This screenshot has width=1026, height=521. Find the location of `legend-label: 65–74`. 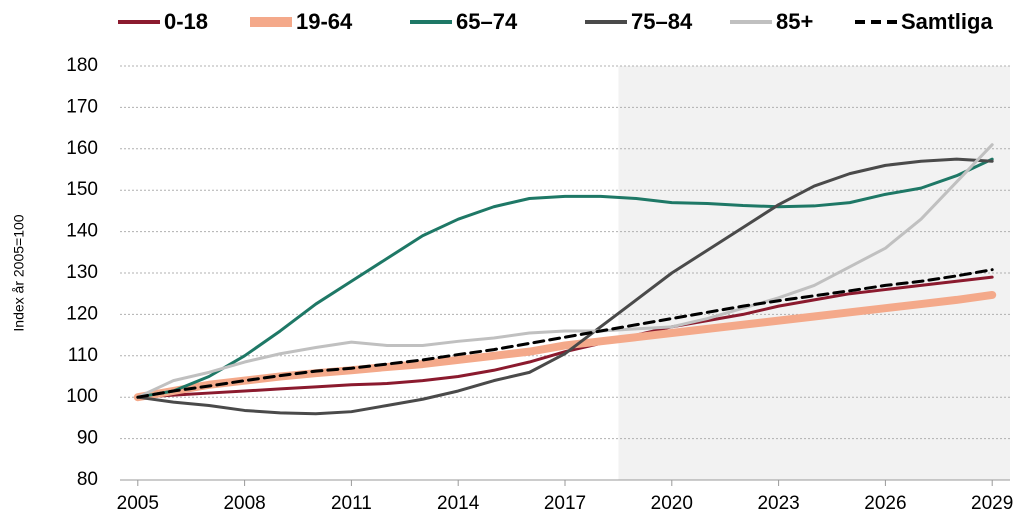

legend-label: 65–74 is located at coordinates (487, 21).